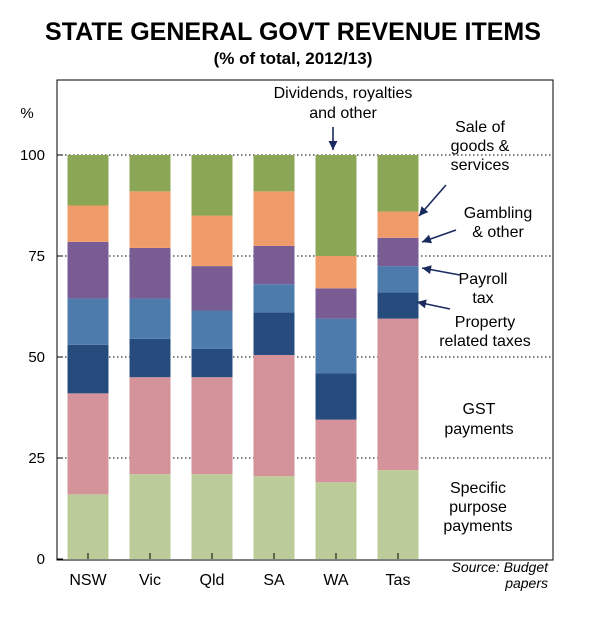 The image size is (610, 622). What do you see at coordinates (441, 270) in the screenshot?
I see `payroll-arrow` at bounding box center [441, 270].